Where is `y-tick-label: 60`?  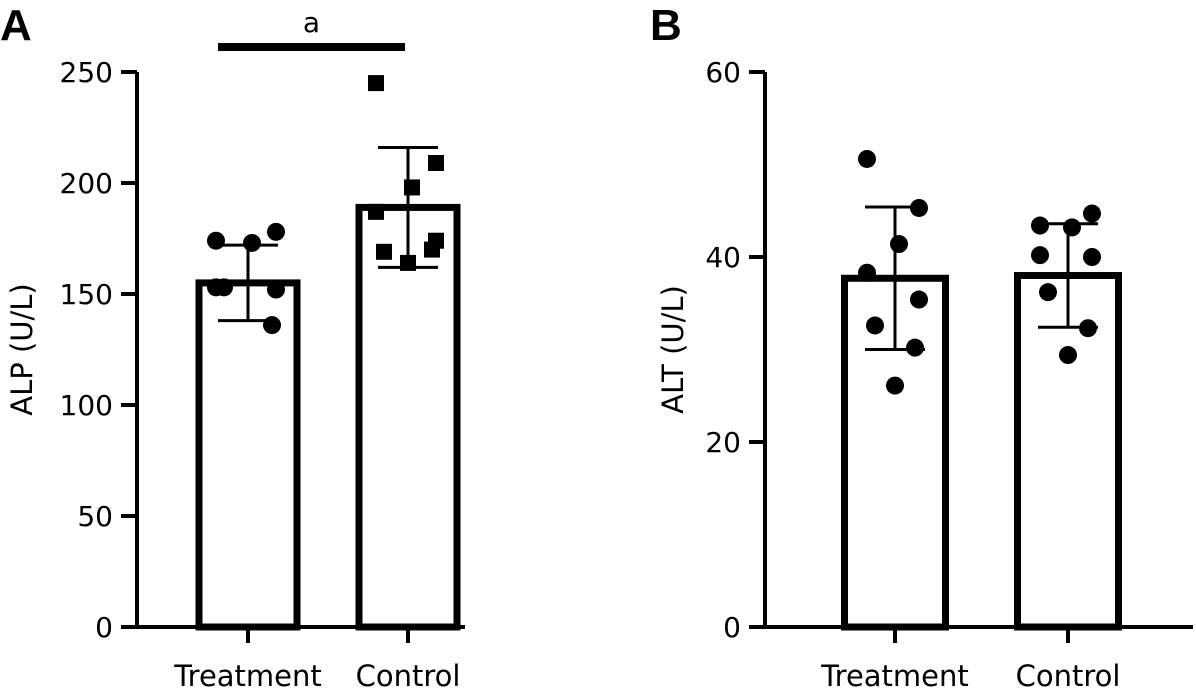
y-tick-label: 60 is located at coordinates (723, 72).